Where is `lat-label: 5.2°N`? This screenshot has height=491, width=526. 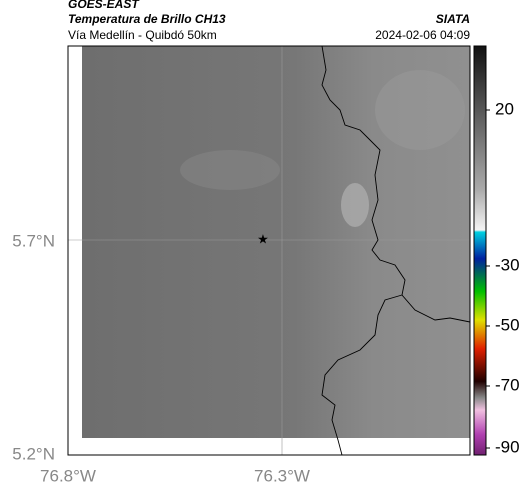
lat-label: 5.2°N is located at coordinates (33, 453).